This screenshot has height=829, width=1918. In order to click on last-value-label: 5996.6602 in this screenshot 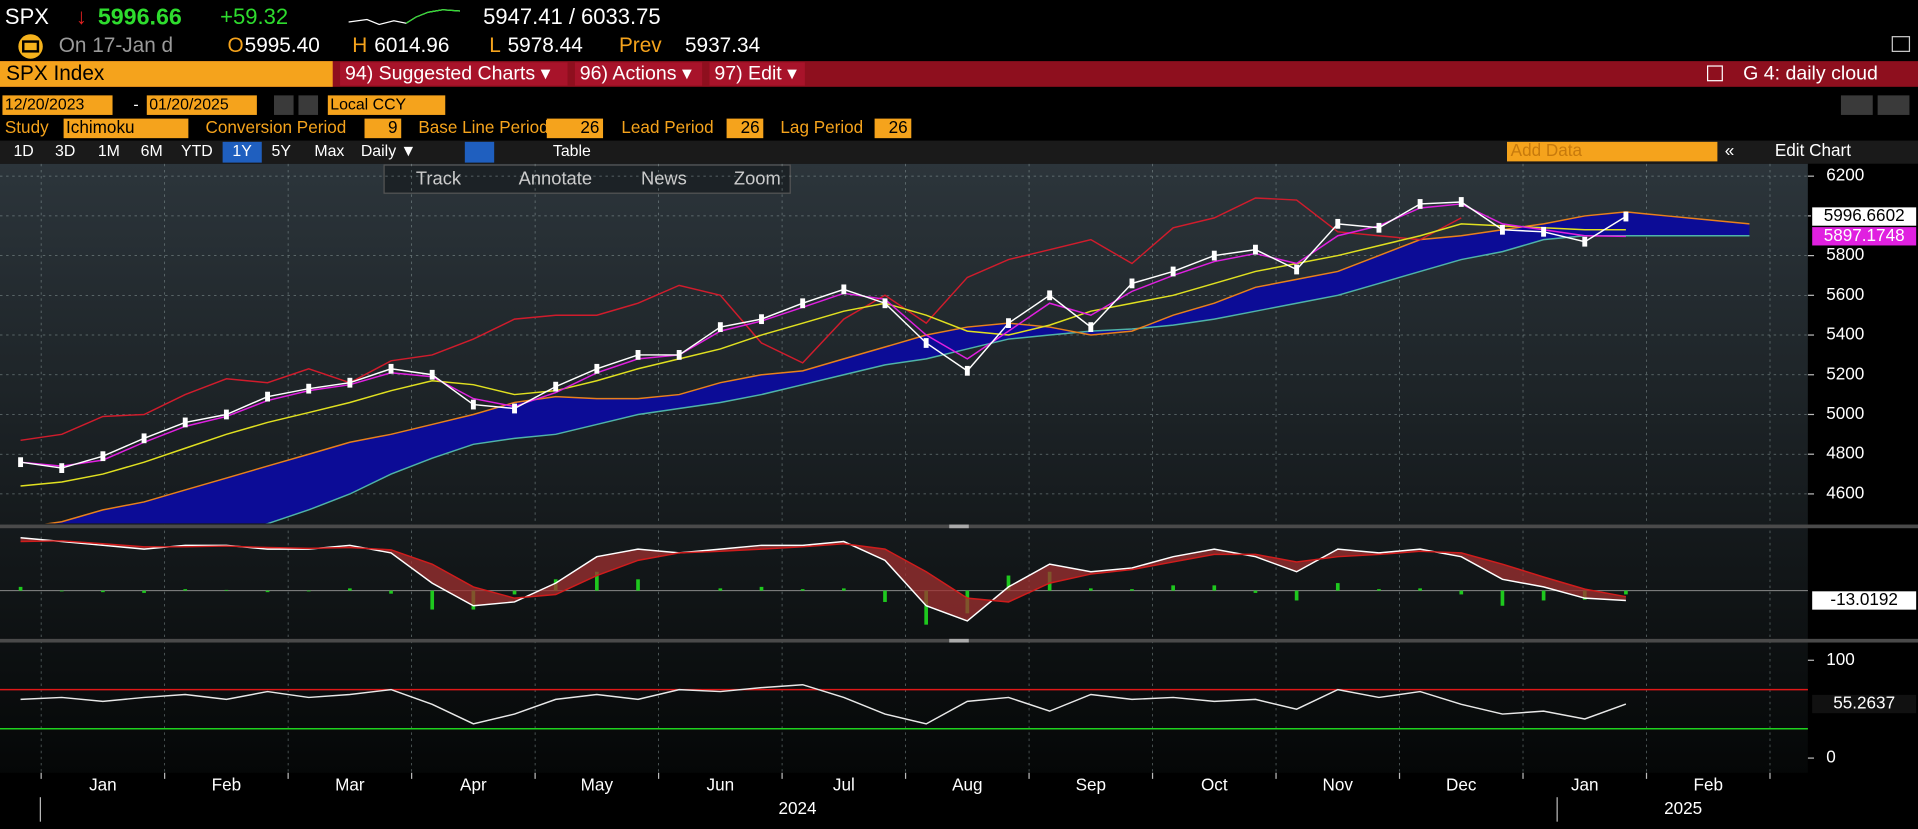, I will do `click(1864, 215)`.